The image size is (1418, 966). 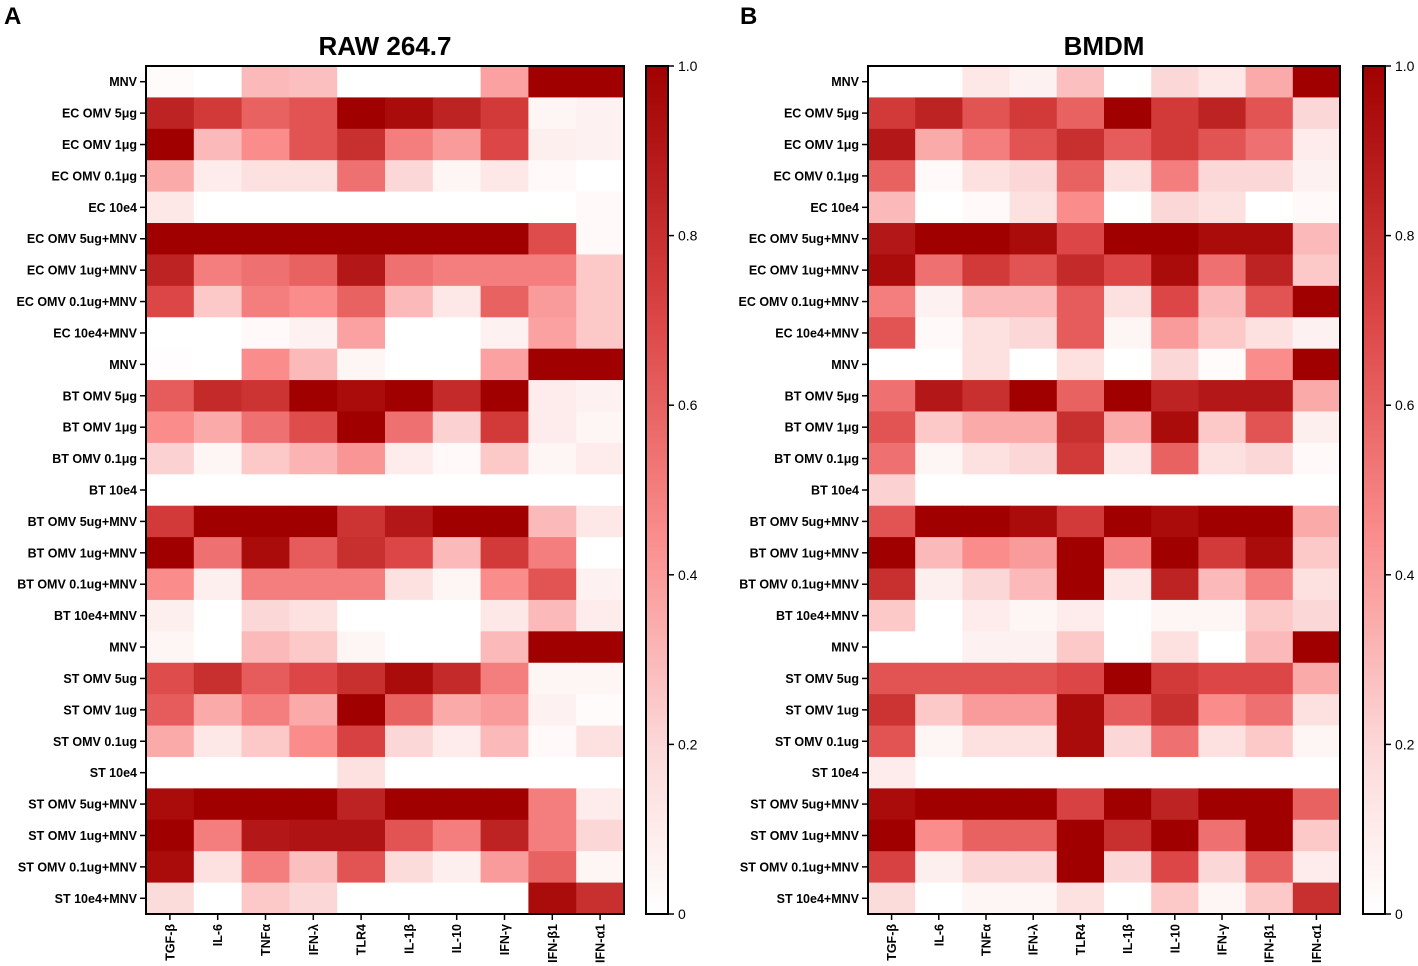 What do you see at coordinates (218, 935) in the screenshot?
I see `column-label: IL-6` at bounding box center [218, 935].